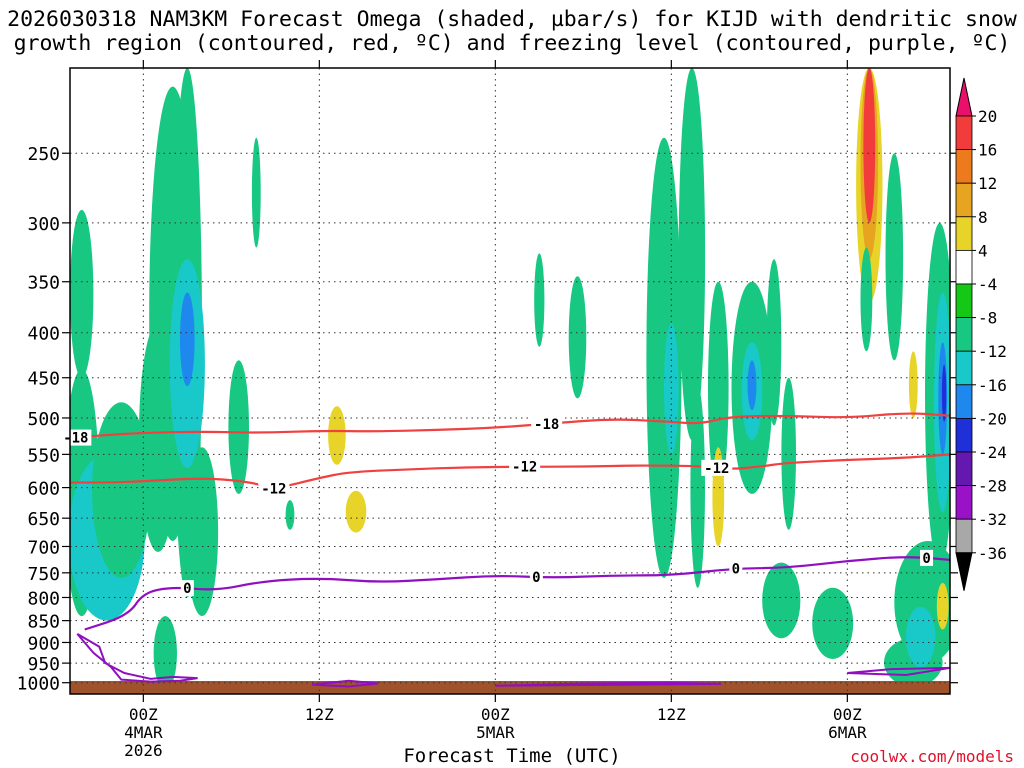  What do you see at coordinates (987, 318) in the screenshot?
I see `colorbar-label-6: -8` at bounding box center [987, 318].